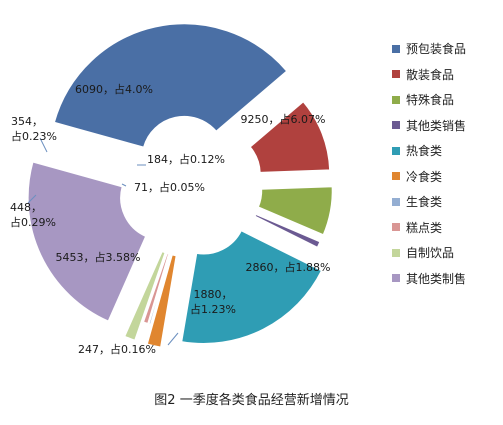 The width and height of the screenshot is (503, 425). What do you see at coordinates (186, 159) in the screenshot?
I see `slice-data-label: 184，占0.12%` at bounding box center [186, 159].